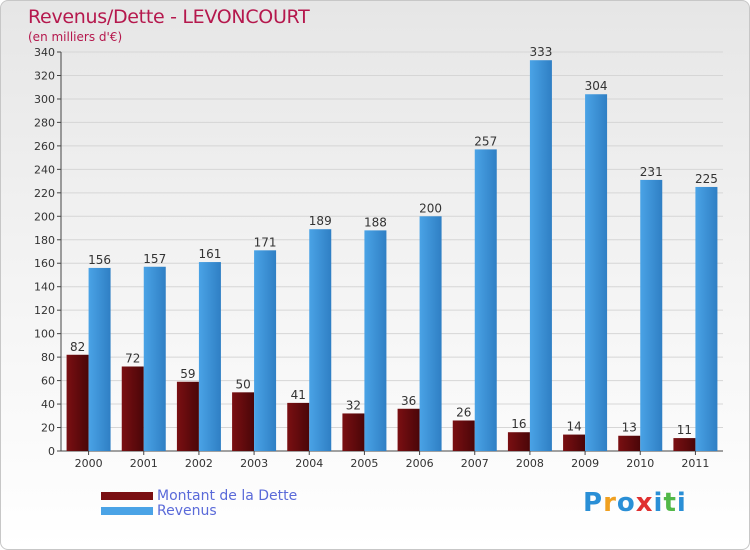  Describe the element at coordinates (485, 141) in the screenshot. I see `data-label-revenus: 257` at that location.